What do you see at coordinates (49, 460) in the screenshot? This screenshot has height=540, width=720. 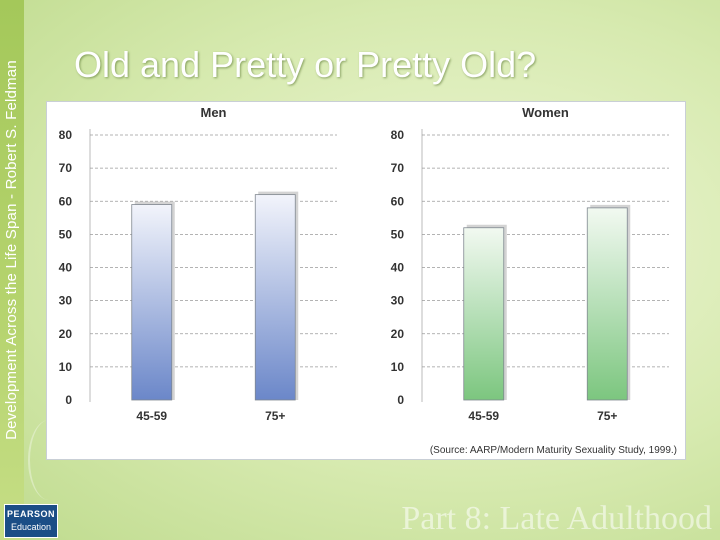 I see `decorative-swirl` at bounding box center [49, 460].